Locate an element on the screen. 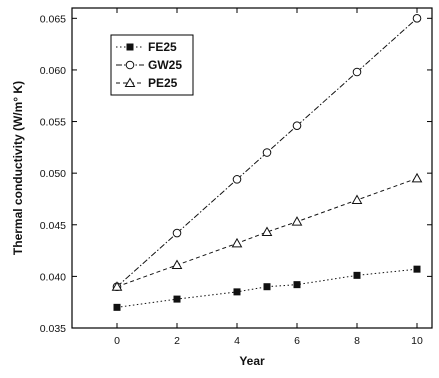 The width and height of the screenshot is (439, 378). y-tick-label: 0.055 is located at coordinates (53, 123).